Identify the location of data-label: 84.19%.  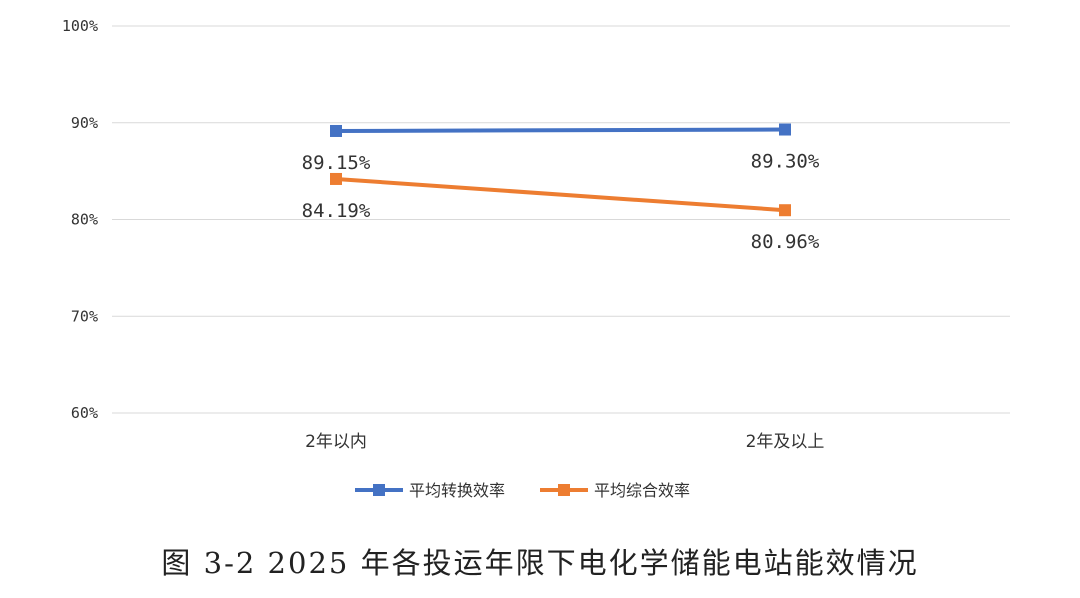
(336, 211).